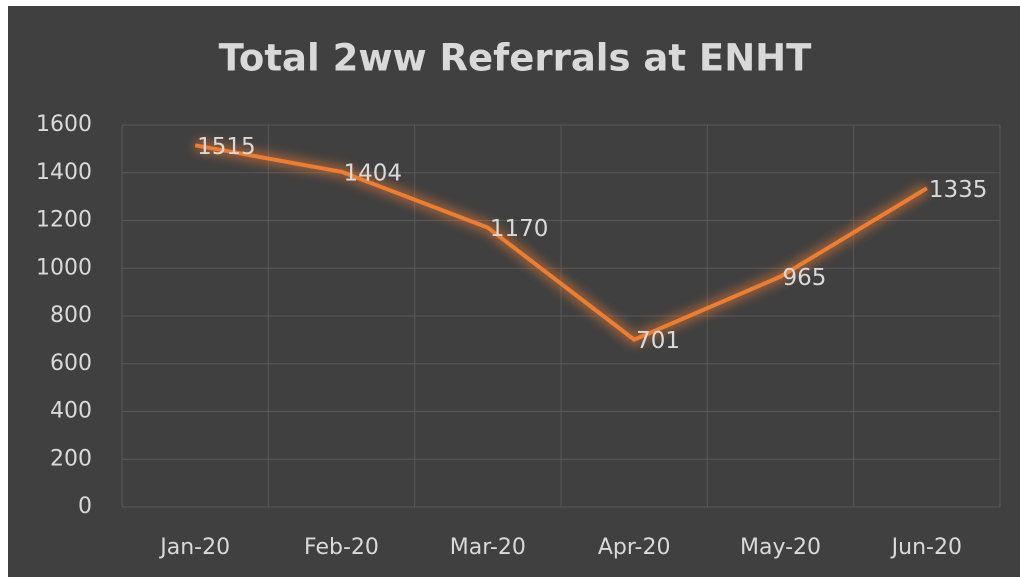  What do you see at coordinates (780, 547) in the screenshot?
I see `x-tick-label: May-20` at bounding box center [780, 547].